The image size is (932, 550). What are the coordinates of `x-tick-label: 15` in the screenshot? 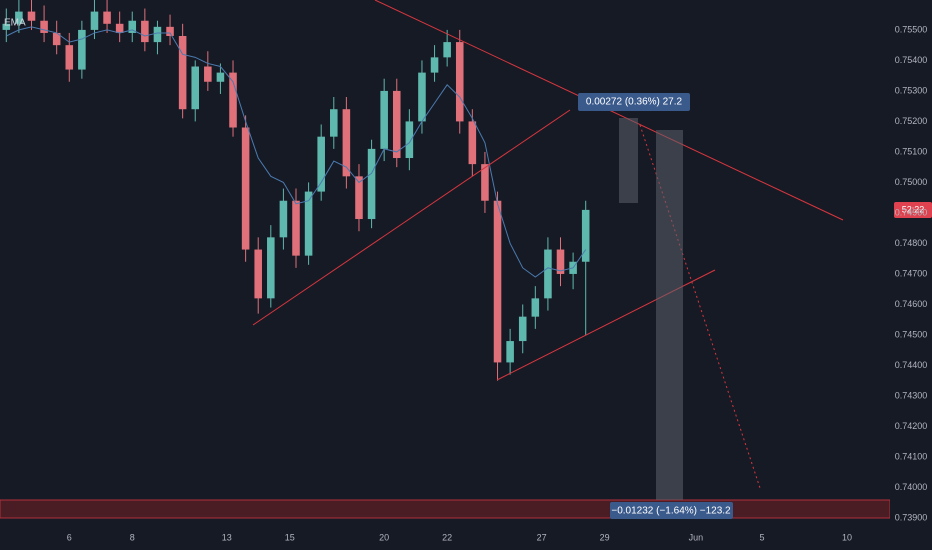 It's located at (290, 537).